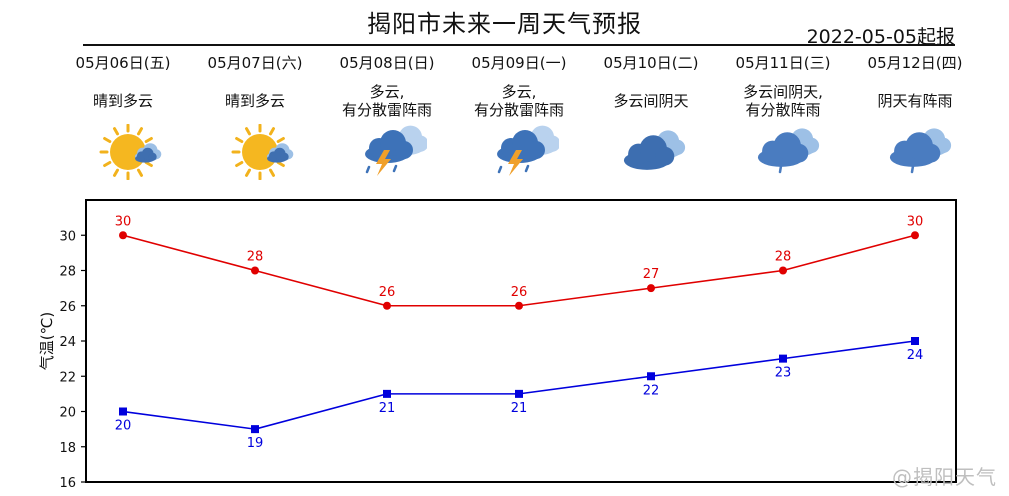 This screenshot has height=496, width=1009. Describe the element at coordinates (123, 426) in the screenshot. I see `data-label: 20` at that location.